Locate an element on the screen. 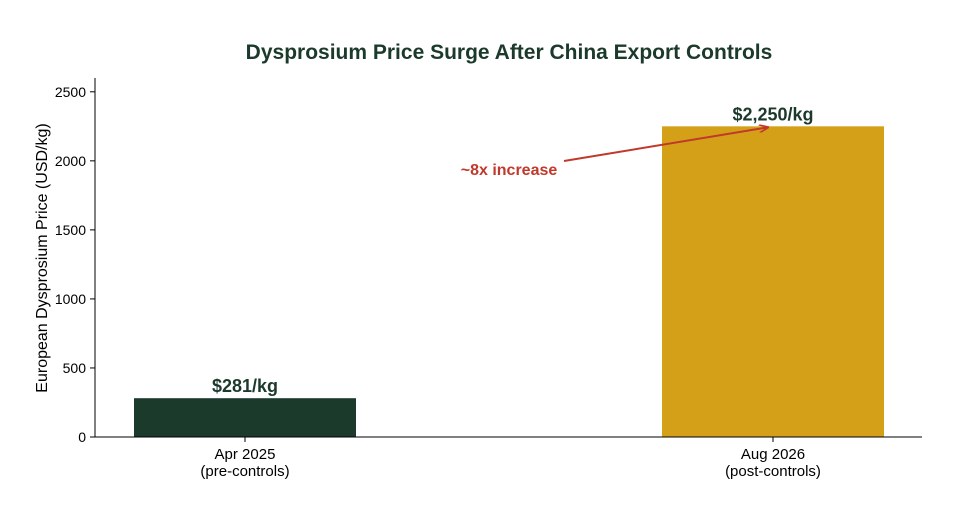 The image size is (960, 520). bar-value-label-1: $281/kg is located at coordinates (245, 386).